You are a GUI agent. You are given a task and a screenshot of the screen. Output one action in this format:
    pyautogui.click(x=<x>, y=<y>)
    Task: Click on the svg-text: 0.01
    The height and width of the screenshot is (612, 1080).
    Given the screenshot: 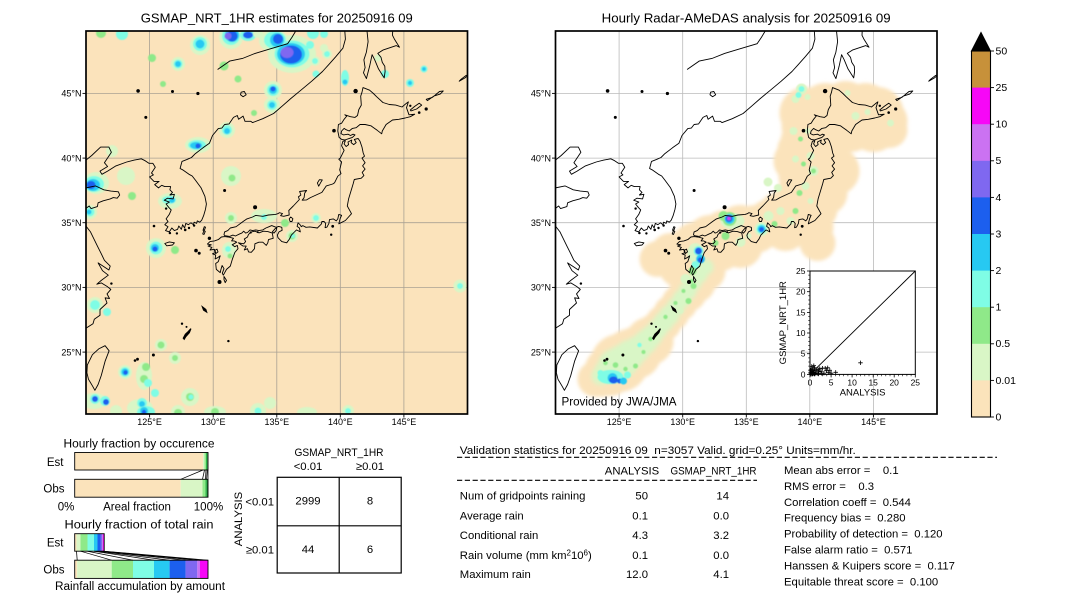 What is the action you would take?
    pyautogui.click(x=1006, y=381)
    